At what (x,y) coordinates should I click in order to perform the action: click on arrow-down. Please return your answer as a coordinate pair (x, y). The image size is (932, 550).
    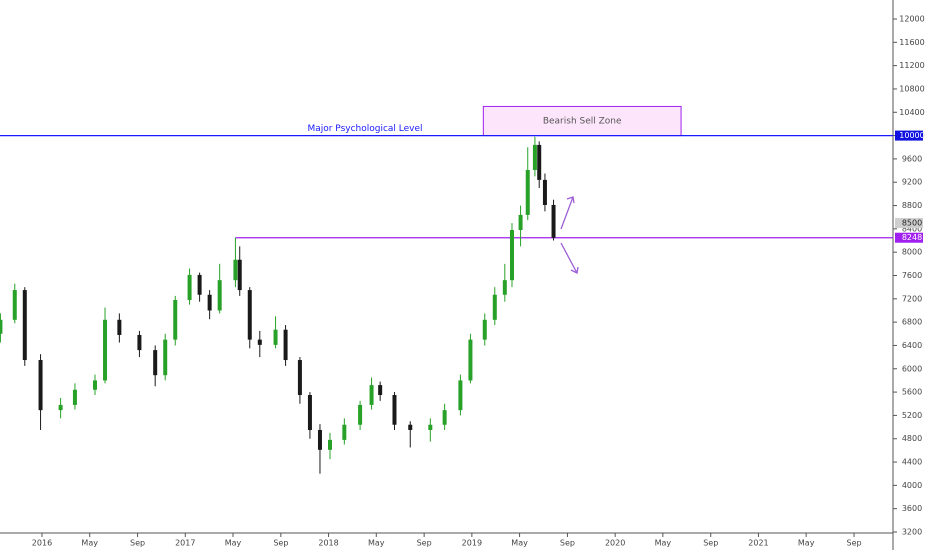
    Looking at the image, I should click on (569, 258).